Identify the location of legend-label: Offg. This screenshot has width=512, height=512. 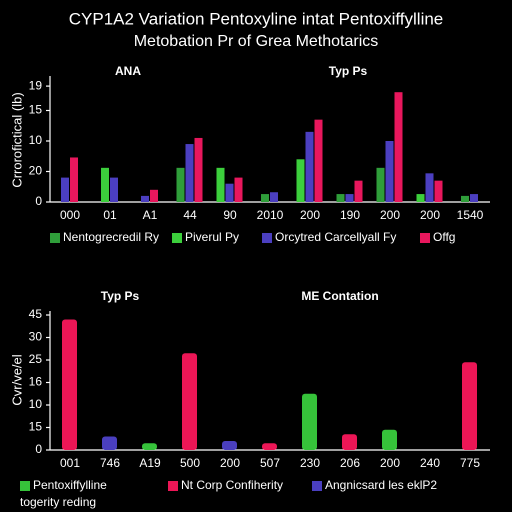
(444, 237).